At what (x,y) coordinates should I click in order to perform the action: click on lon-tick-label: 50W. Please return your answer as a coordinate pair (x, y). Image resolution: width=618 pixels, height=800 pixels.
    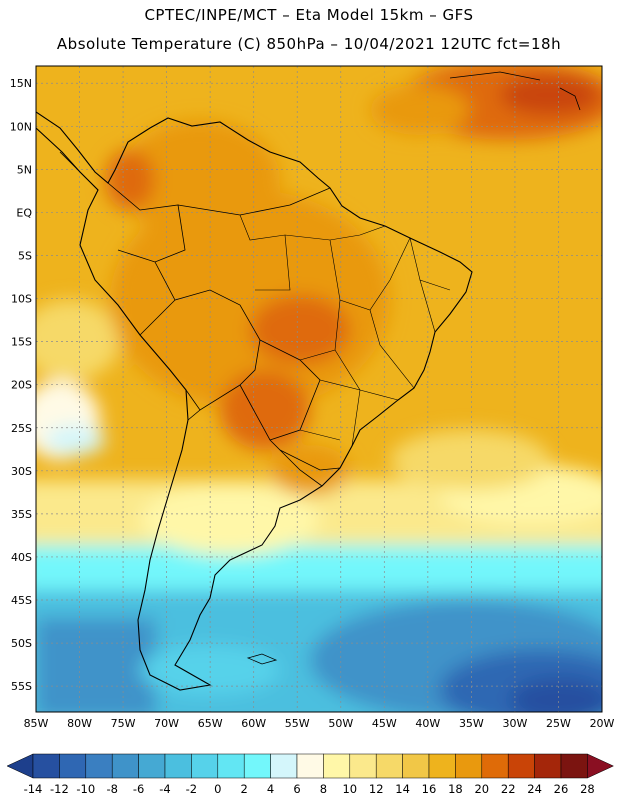
    Looking at the image, I should click on (340, 723).